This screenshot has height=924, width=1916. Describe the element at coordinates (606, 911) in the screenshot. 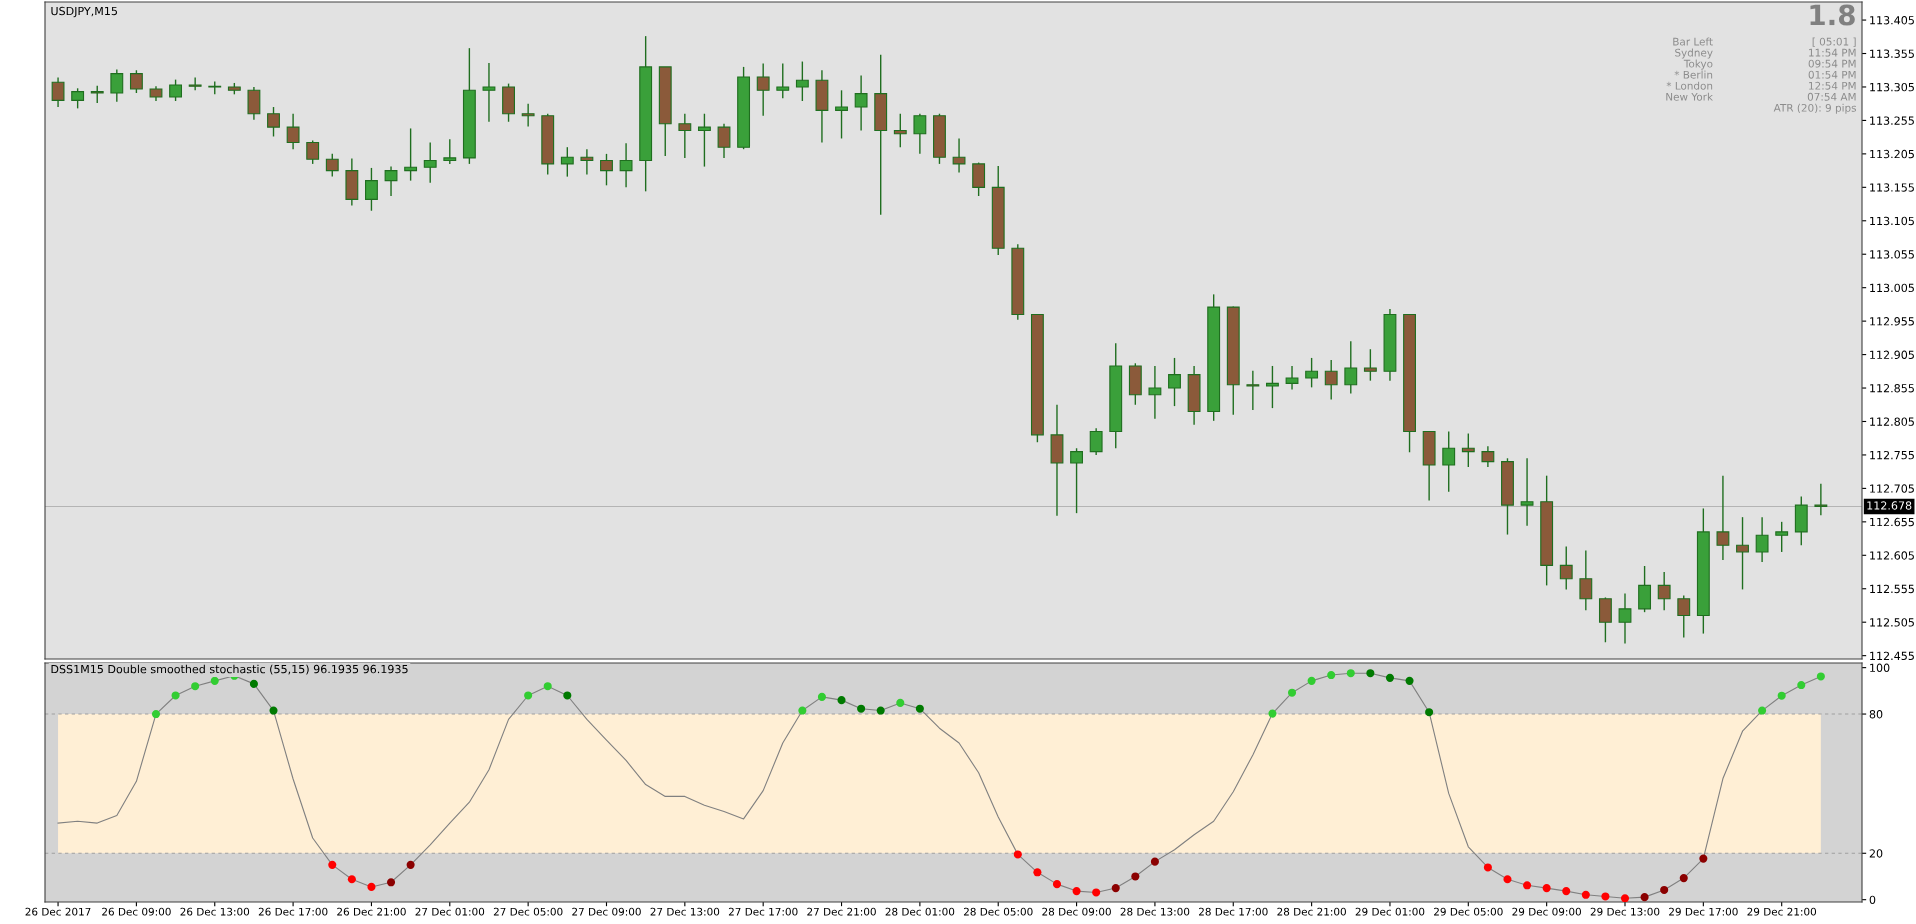

I see `x-tick-label: 27 Dec 09:00` at that location.